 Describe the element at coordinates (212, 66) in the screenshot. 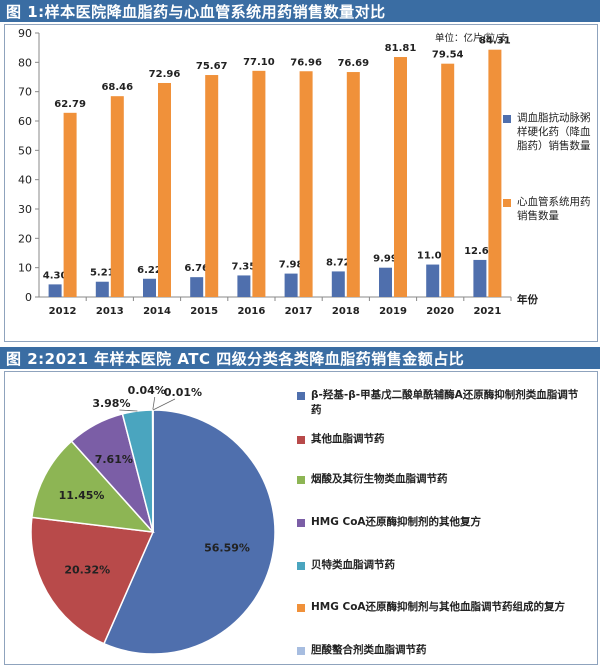

I see `data-label-series-2: 75.67` at that location.